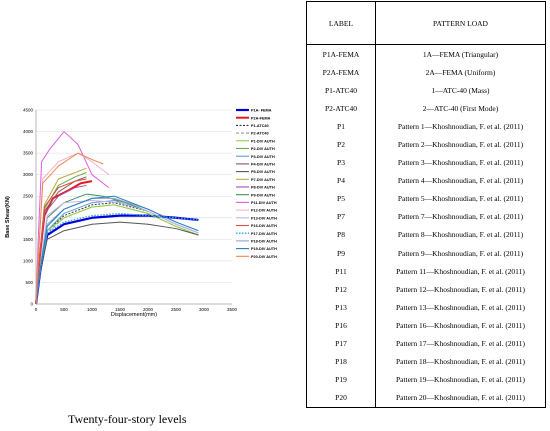 This screenshot has width=550, height=431. What do you see at coordinates (341, 180) in the screenshot?
I see `label-cell: P4` at bounding box center [341, 180].